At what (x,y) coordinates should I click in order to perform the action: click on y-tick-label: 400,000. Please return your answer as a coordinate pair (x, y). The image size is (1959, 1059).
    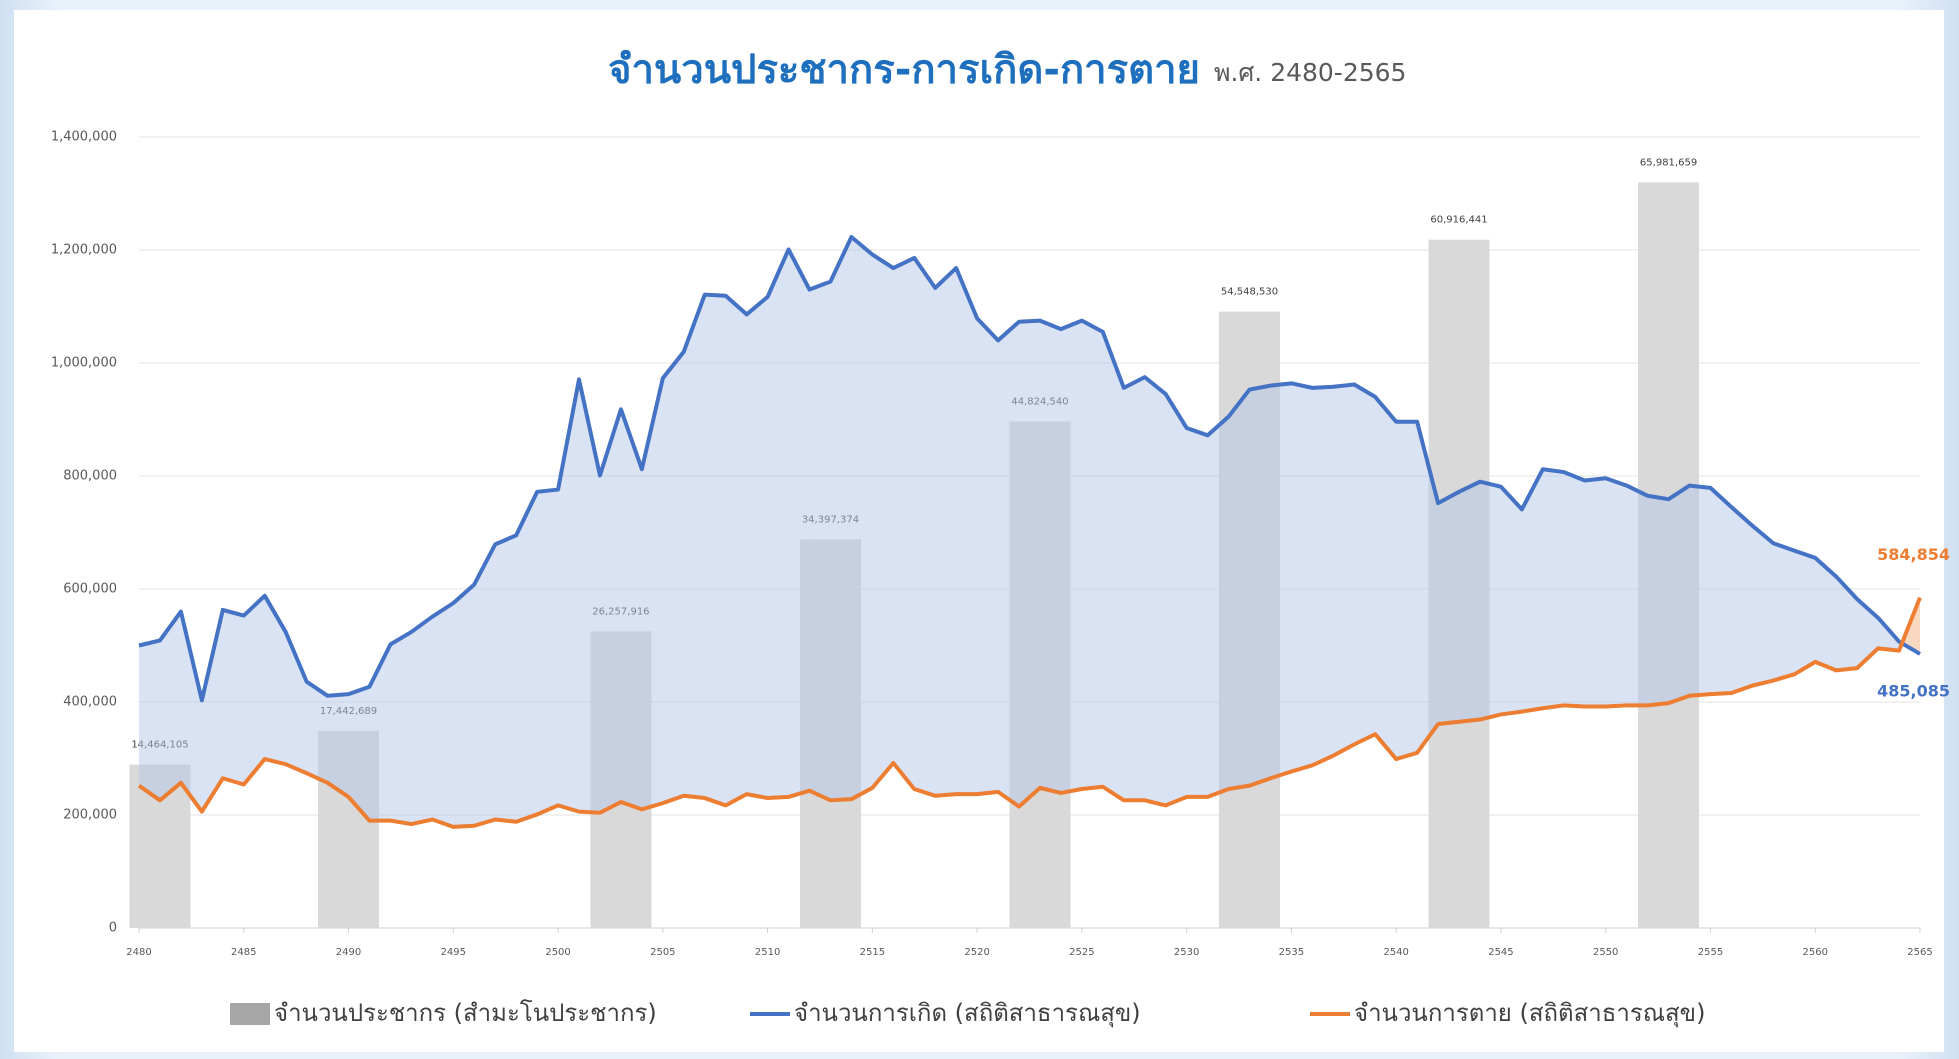
    Looking at the image, I should click on (90, 702).